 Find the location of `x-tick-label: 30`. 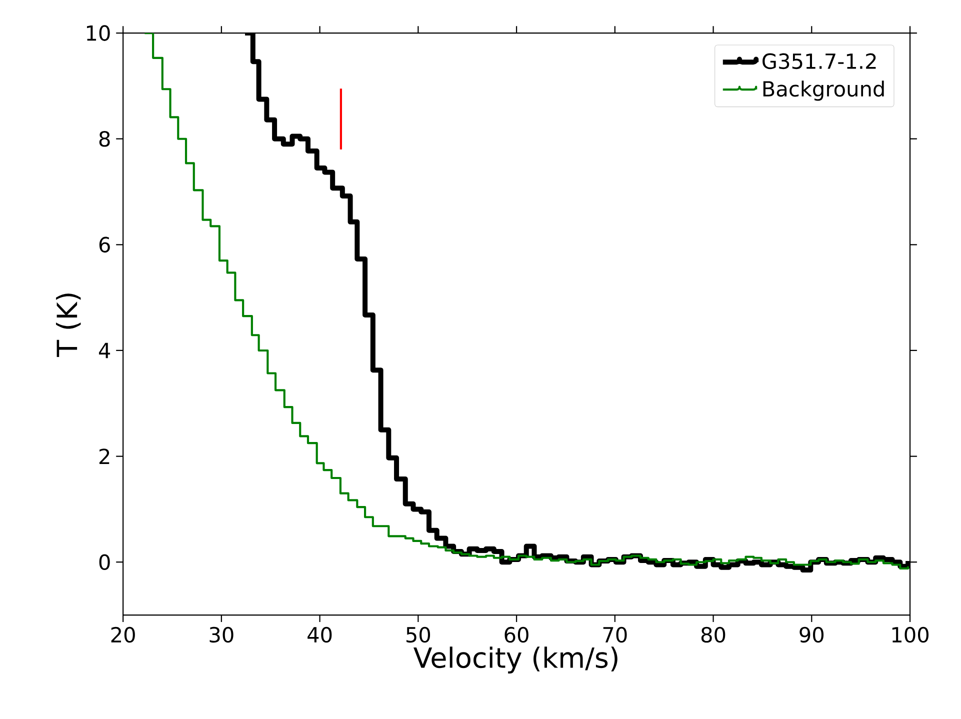

x-tick-label: 30 is located at coordinates (222, 634).